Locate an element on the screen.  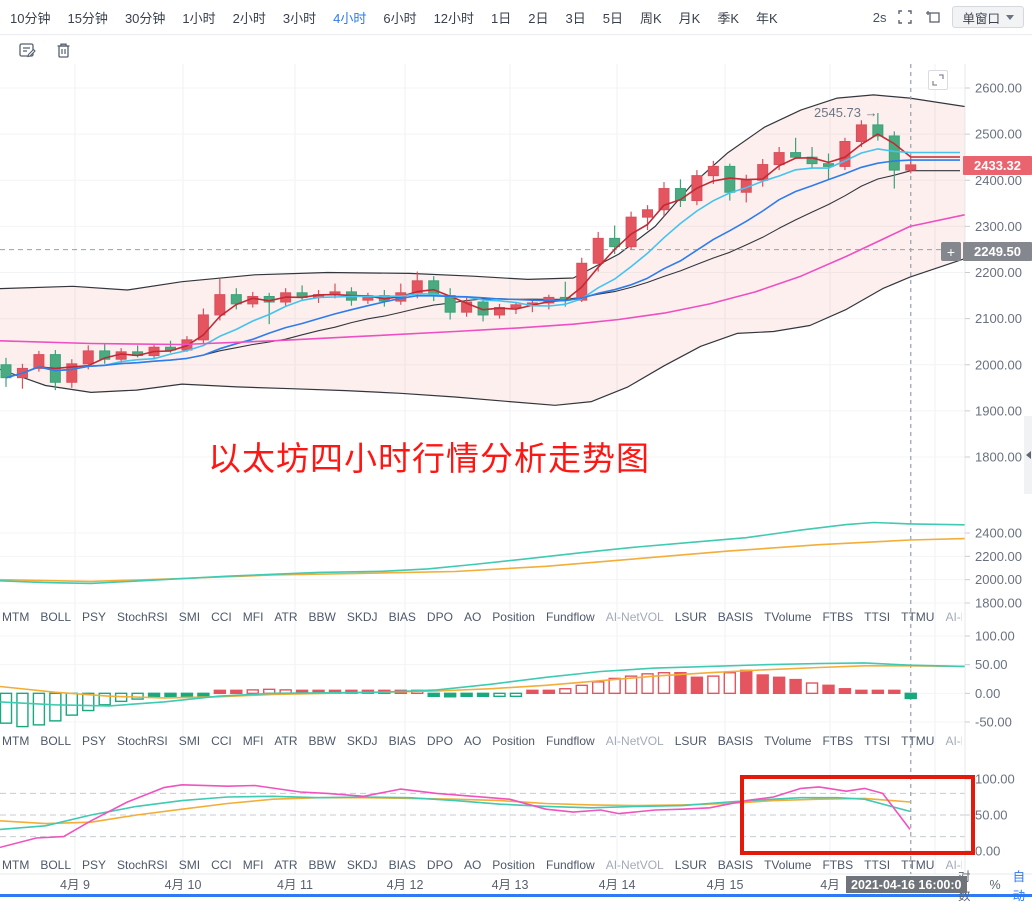
timeframe-1日: 1日 is located at coordinates (501, 18).